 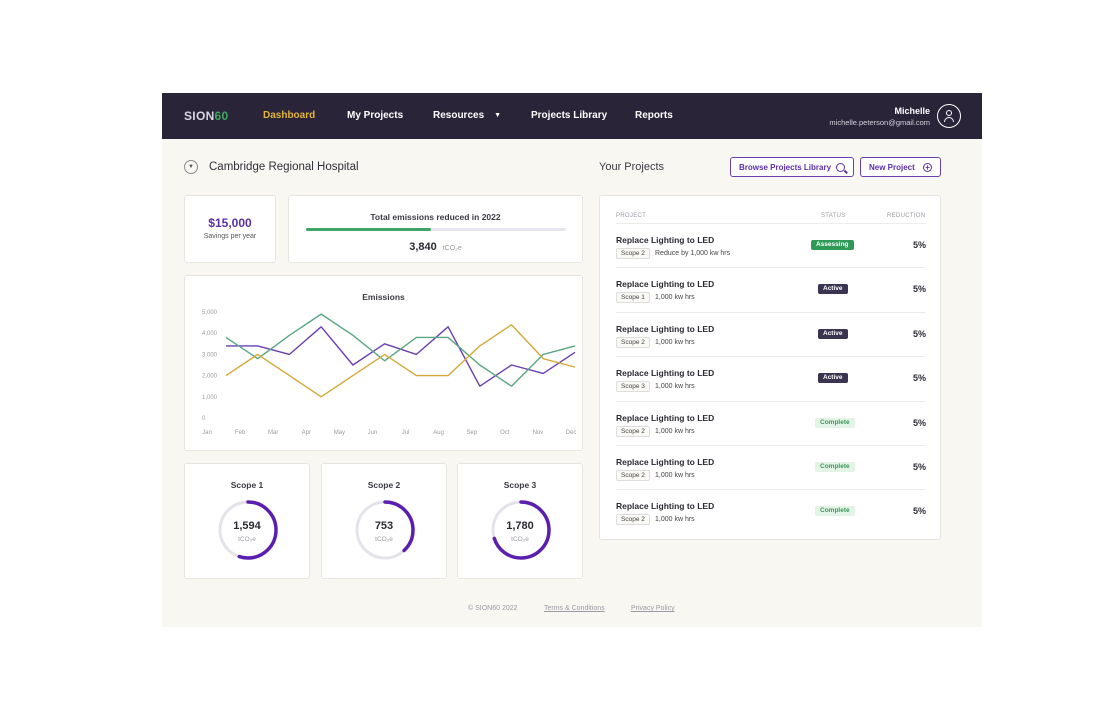 What do you see at coordinates (879, 122) in the screenshot?
I see `user-email: michelle.peterson@gmail.com` at bounding box center [879, 122].